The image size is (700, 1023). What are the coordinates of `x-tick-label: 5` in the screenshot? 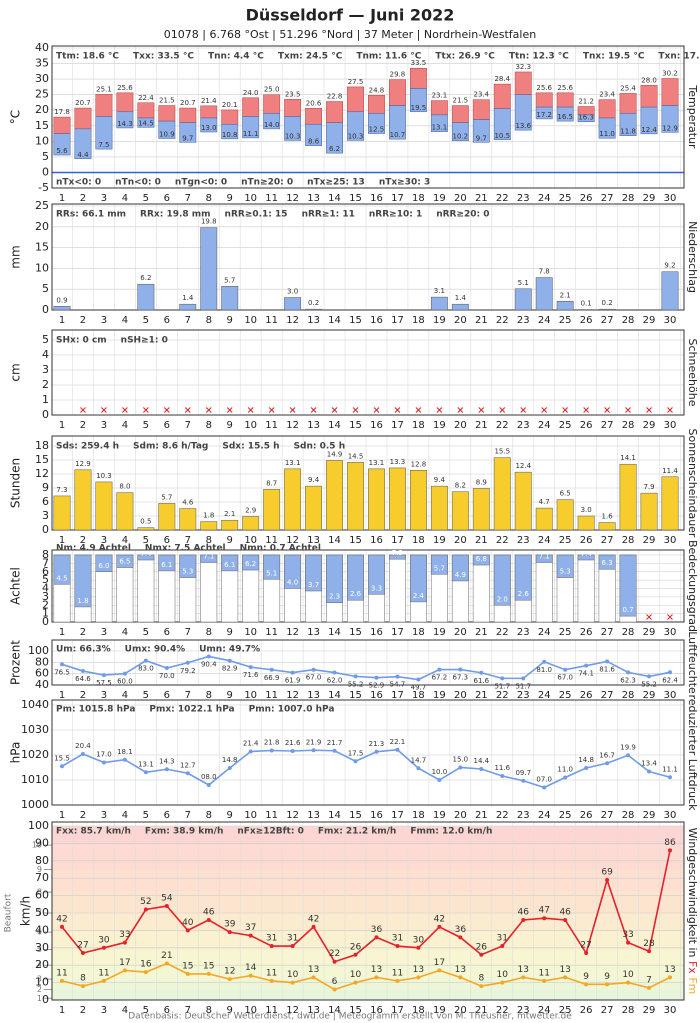 It's located at (146, 320).